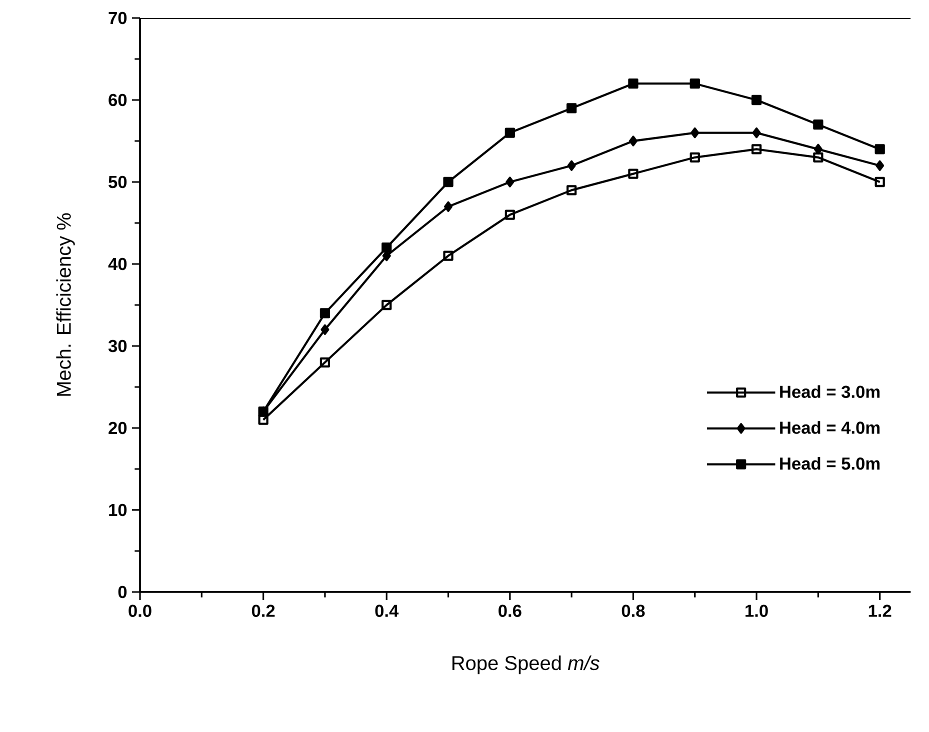  I want to click on x-tick-label: 0.0, so click(140, 610).